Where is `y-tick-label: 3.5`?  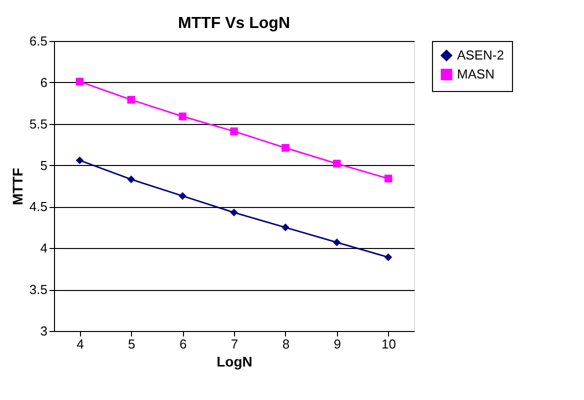 y-tick-label: 3.5 is located at coordinates (38, 290).